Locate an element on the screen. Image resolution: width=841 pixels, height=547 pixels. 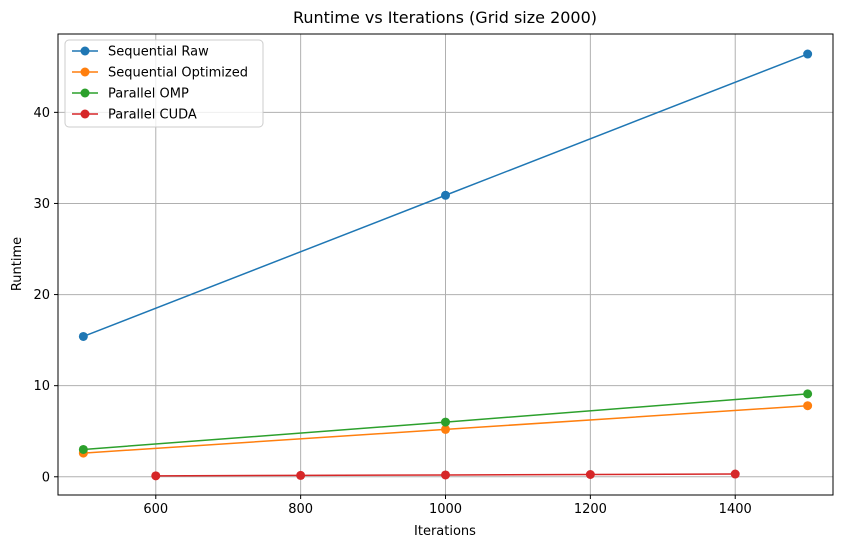
series-parallel-cuda is located at coordinates (445, 475).